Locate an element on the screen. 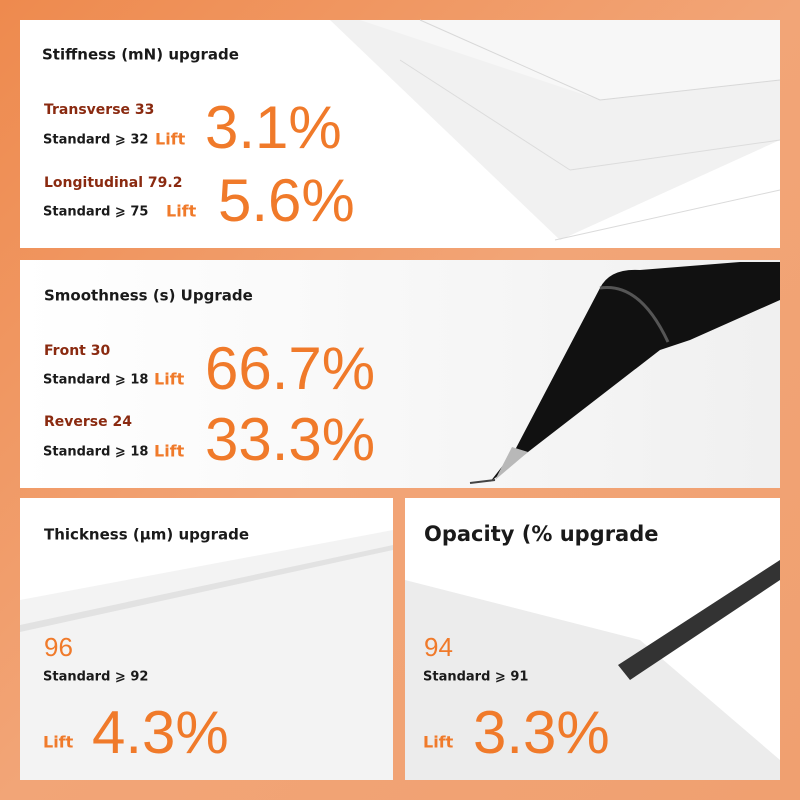 This screenshot has width=800, height=800. standard: Standard ⩾ 75 is located at coordinates (95, 212).